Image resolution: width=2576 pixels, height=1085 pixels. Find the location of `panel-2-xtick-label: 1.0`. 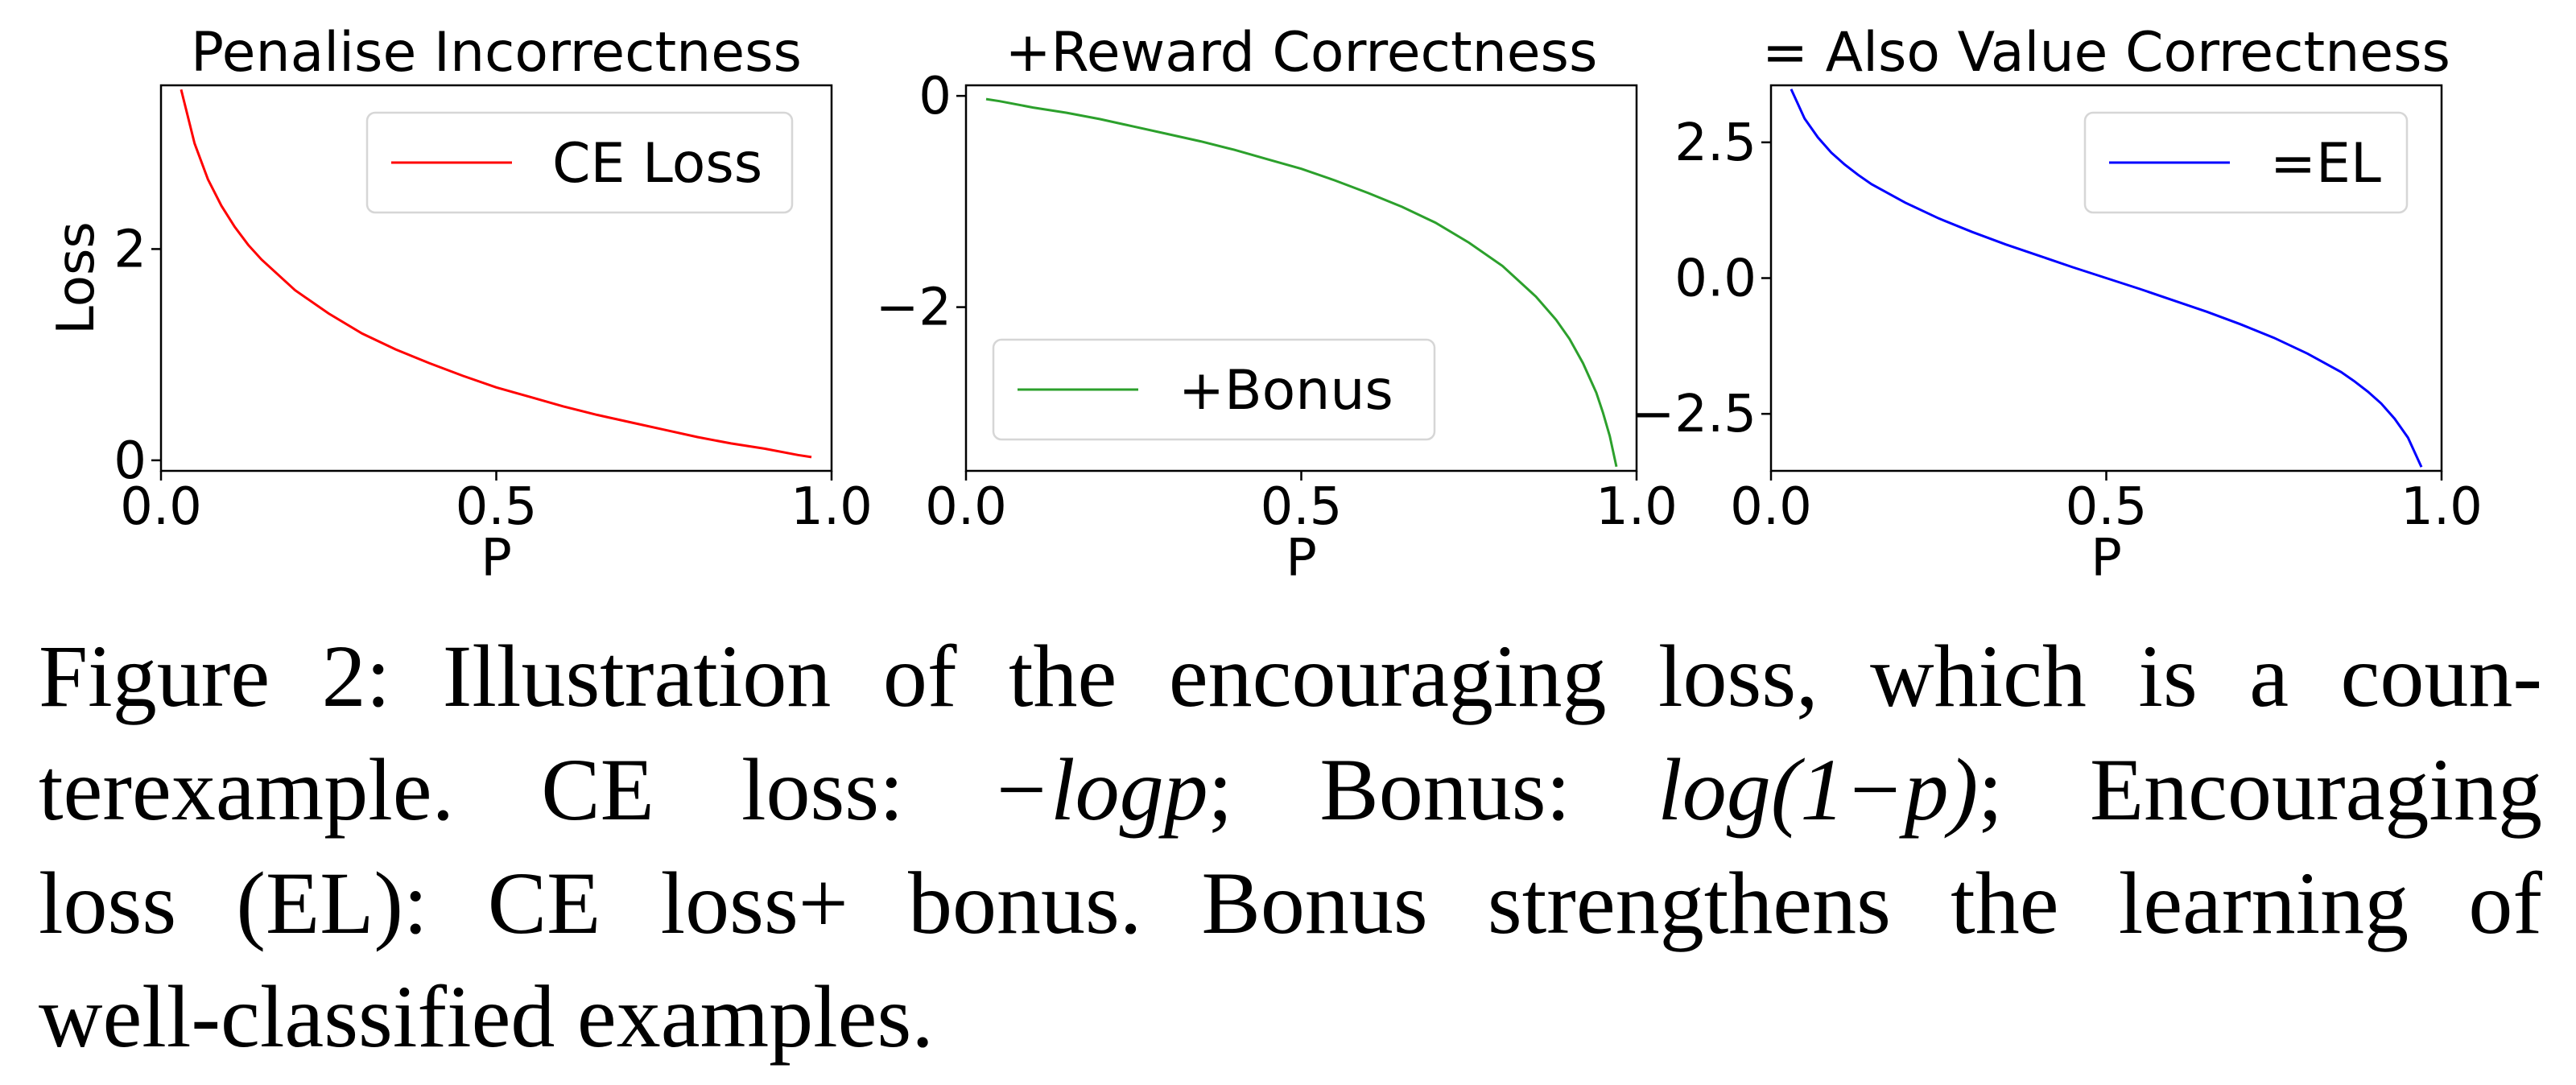

panel-2-xtick-label: 1.0 is located at coordinates (1637, 507).